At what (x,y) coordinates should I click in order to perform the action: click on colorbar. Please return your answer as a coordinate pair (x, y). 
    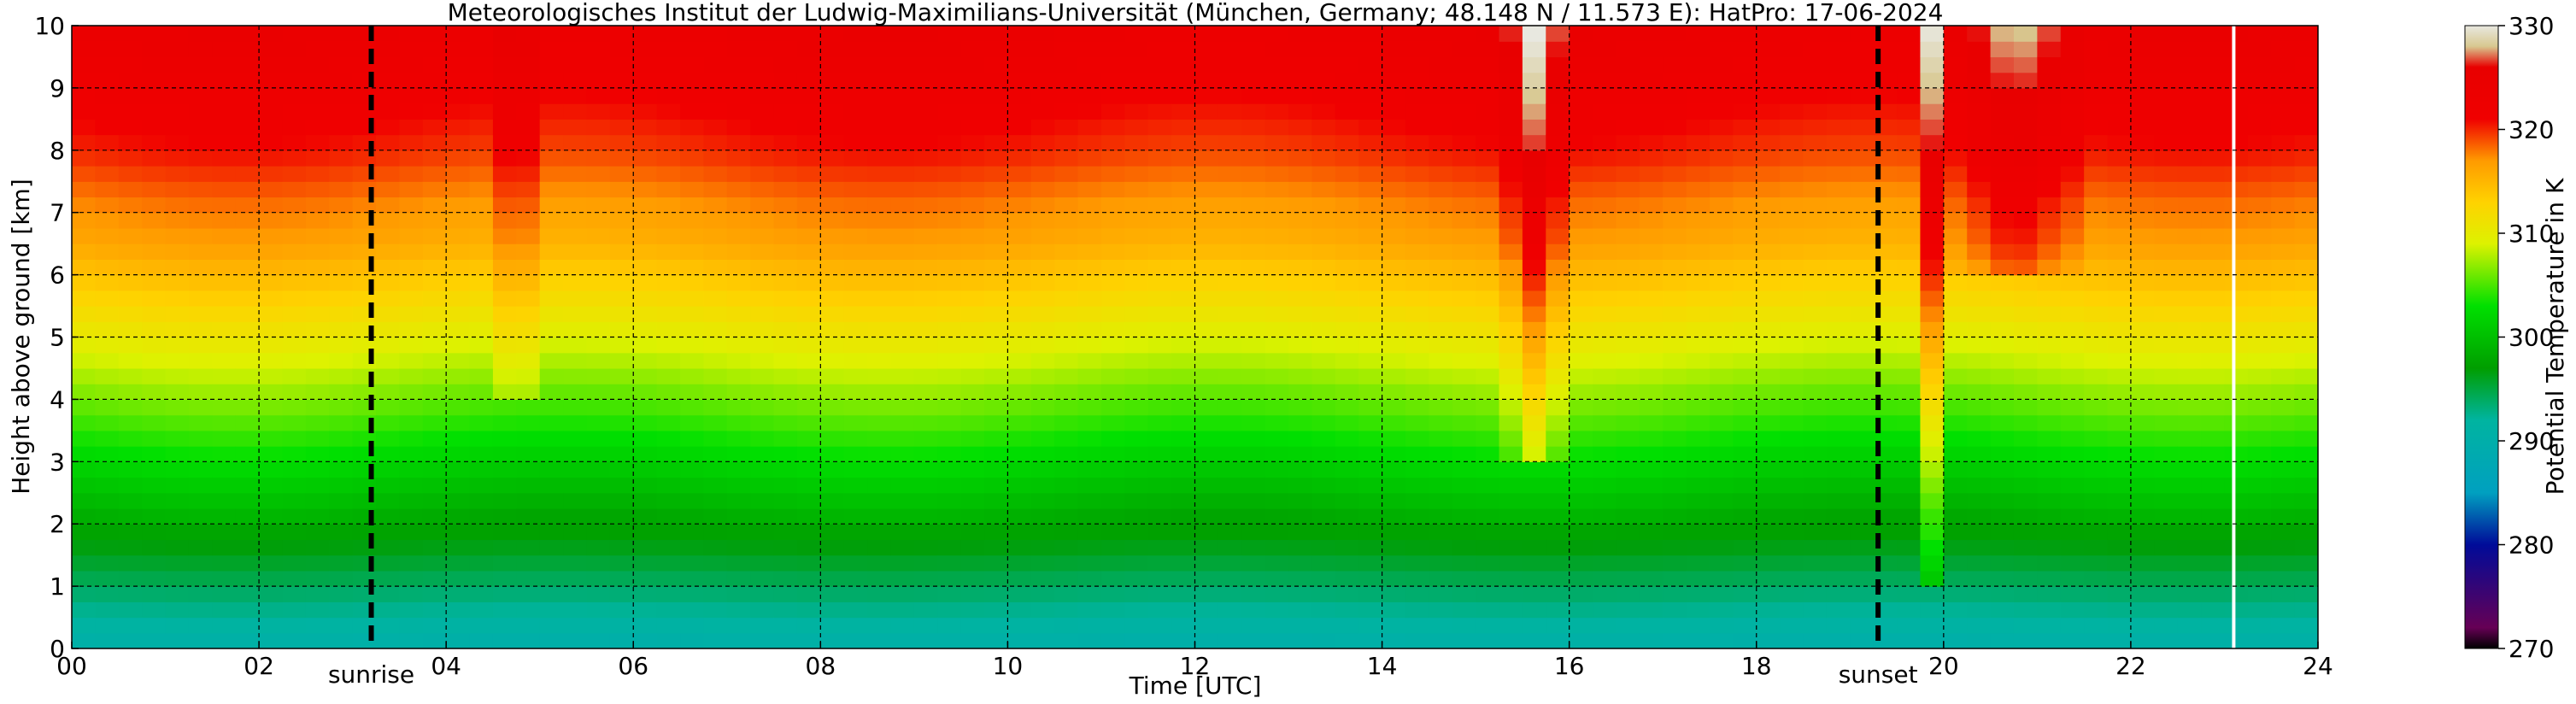
    Looking at the image, I should click on (2481, 337).